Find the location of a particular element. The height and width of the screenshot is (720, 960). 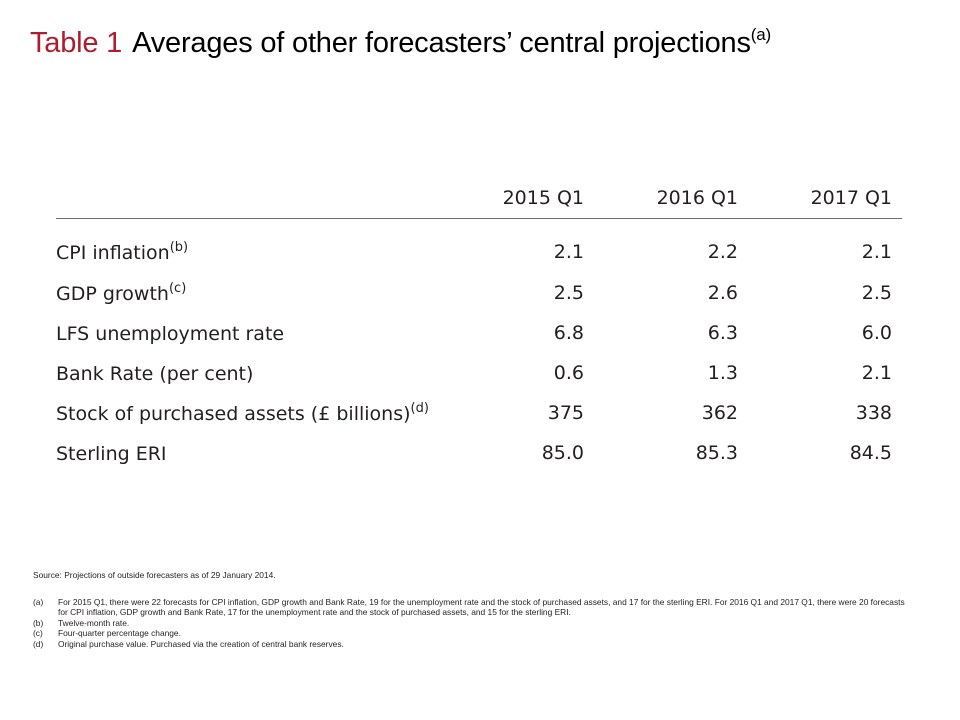

column-header-2017-q1: 2017 Q1 is located at coordinates (825, 198).